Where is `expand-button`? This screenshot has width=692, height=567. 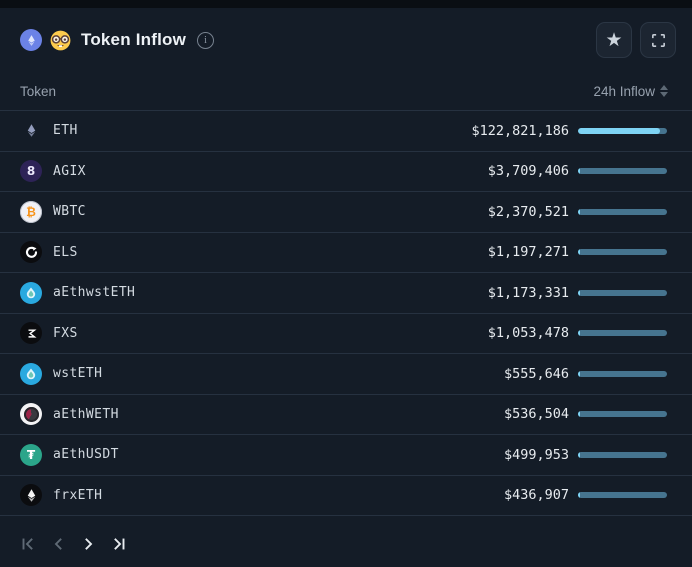 expand-button is located at coordinates (658, 40).